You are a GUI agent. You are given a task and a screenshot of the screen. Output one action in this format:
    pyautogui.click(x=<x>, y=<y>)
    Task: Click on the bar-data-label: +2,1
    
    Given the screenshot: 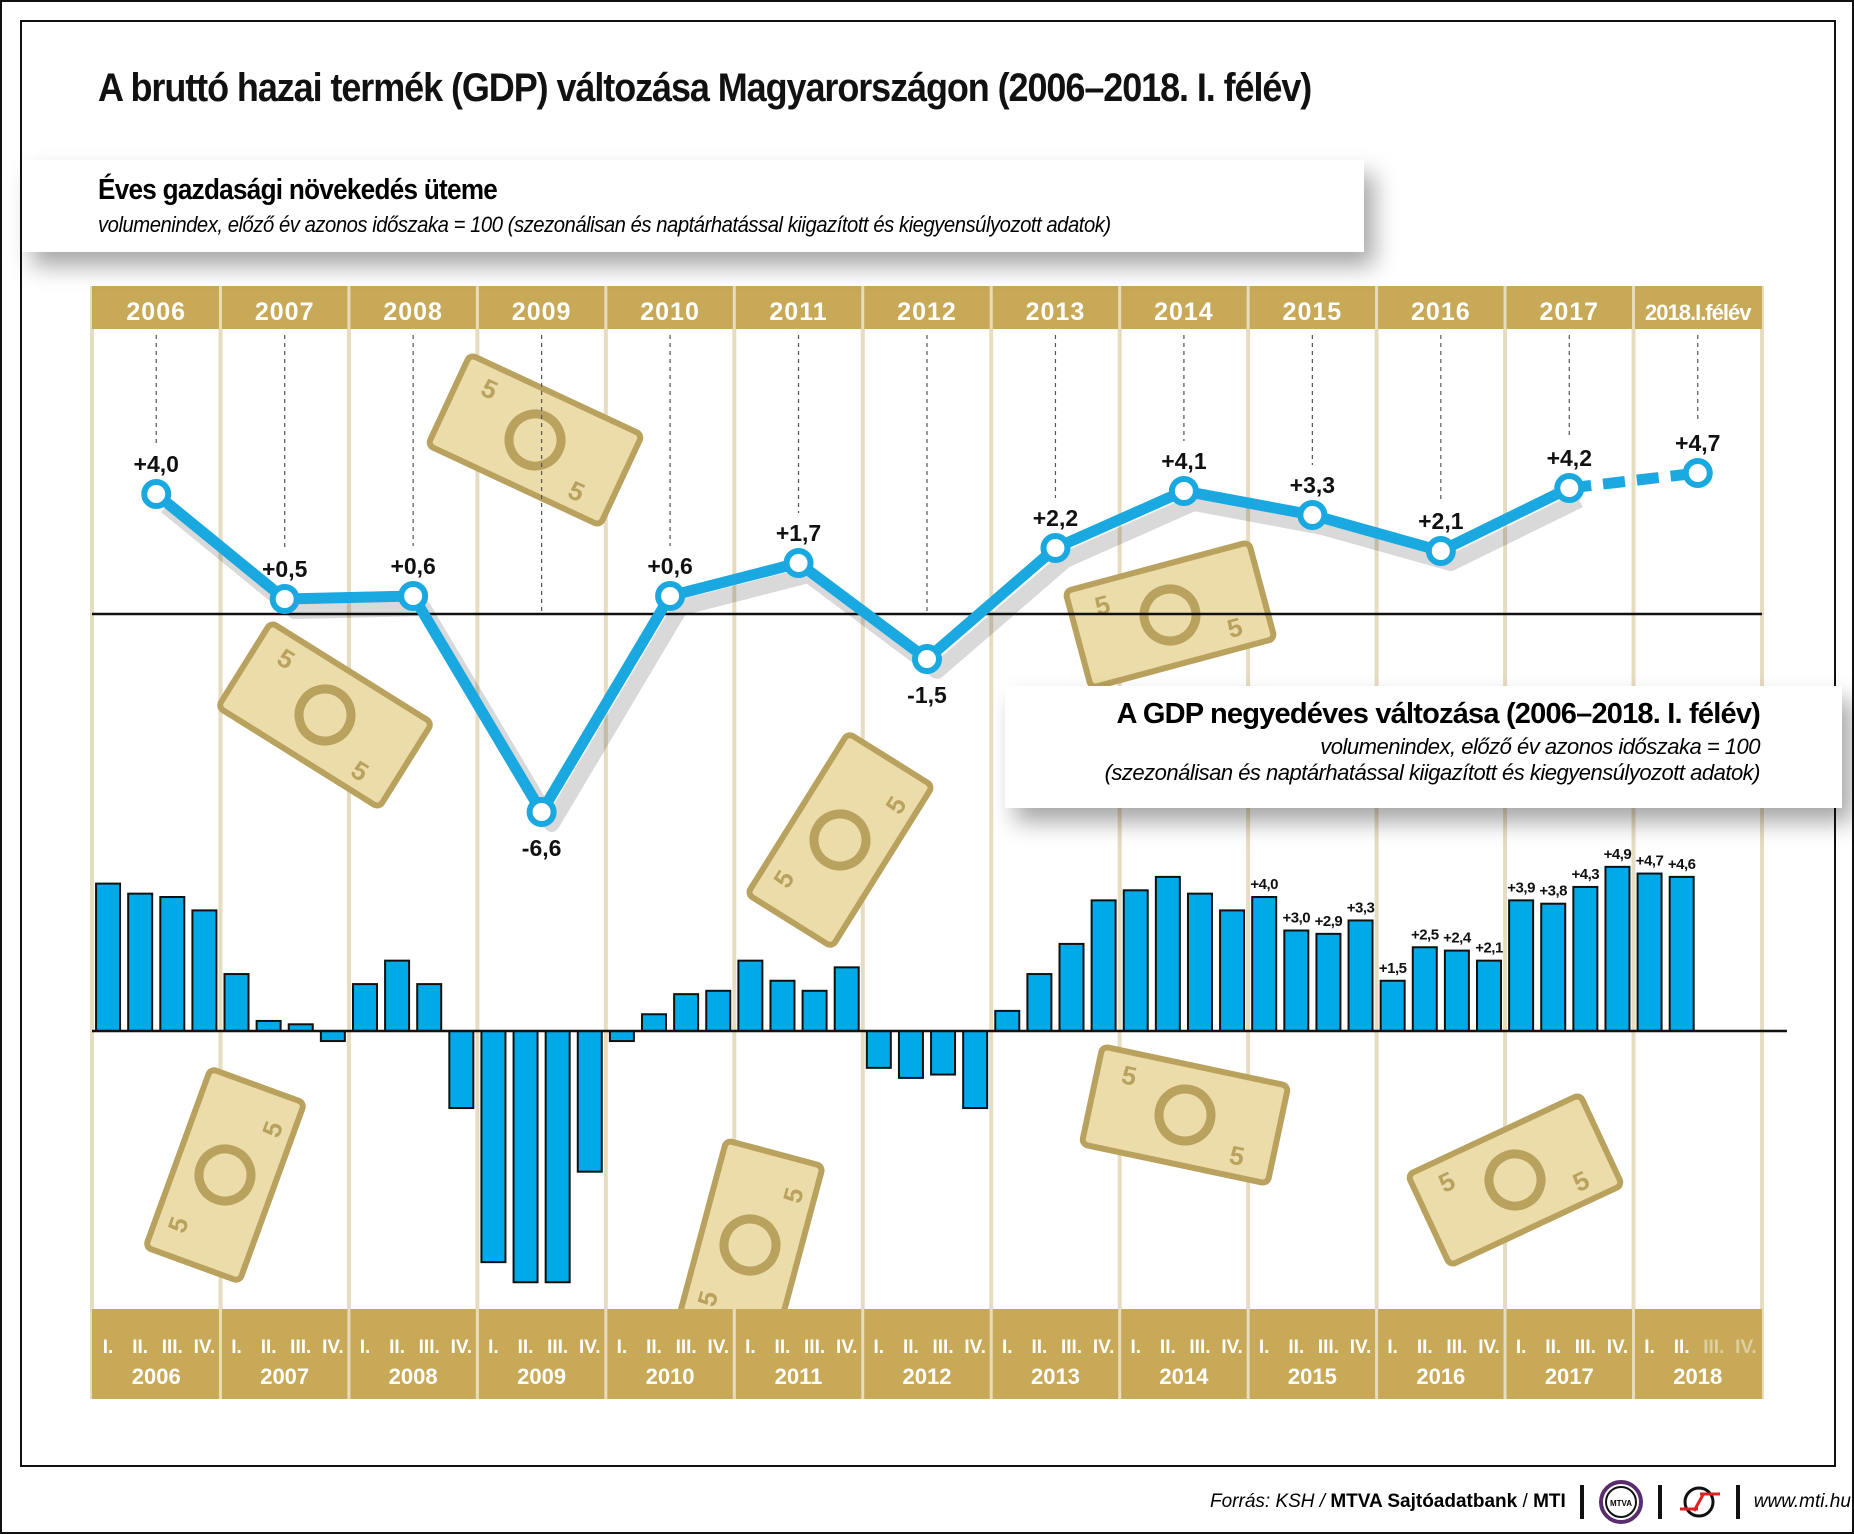 What is the action you would take?
    pyautogui.click(x=1489, y=948)
    